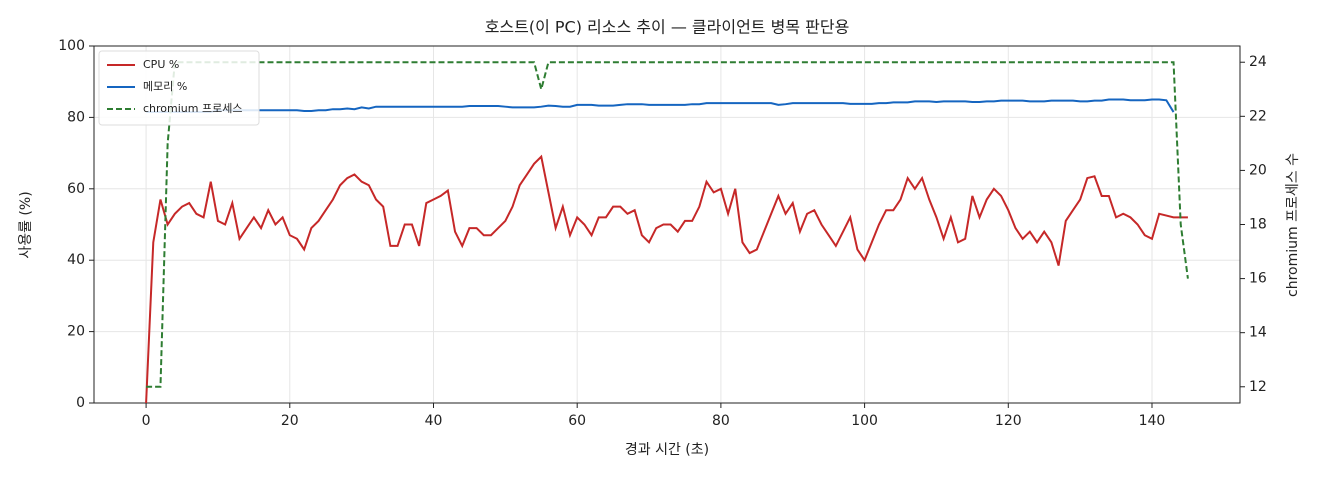  What do you see at coordinates (1258, 387) in the screenshot?
I see `y2-tick-label: 12` at bounding box center [1258, 387].